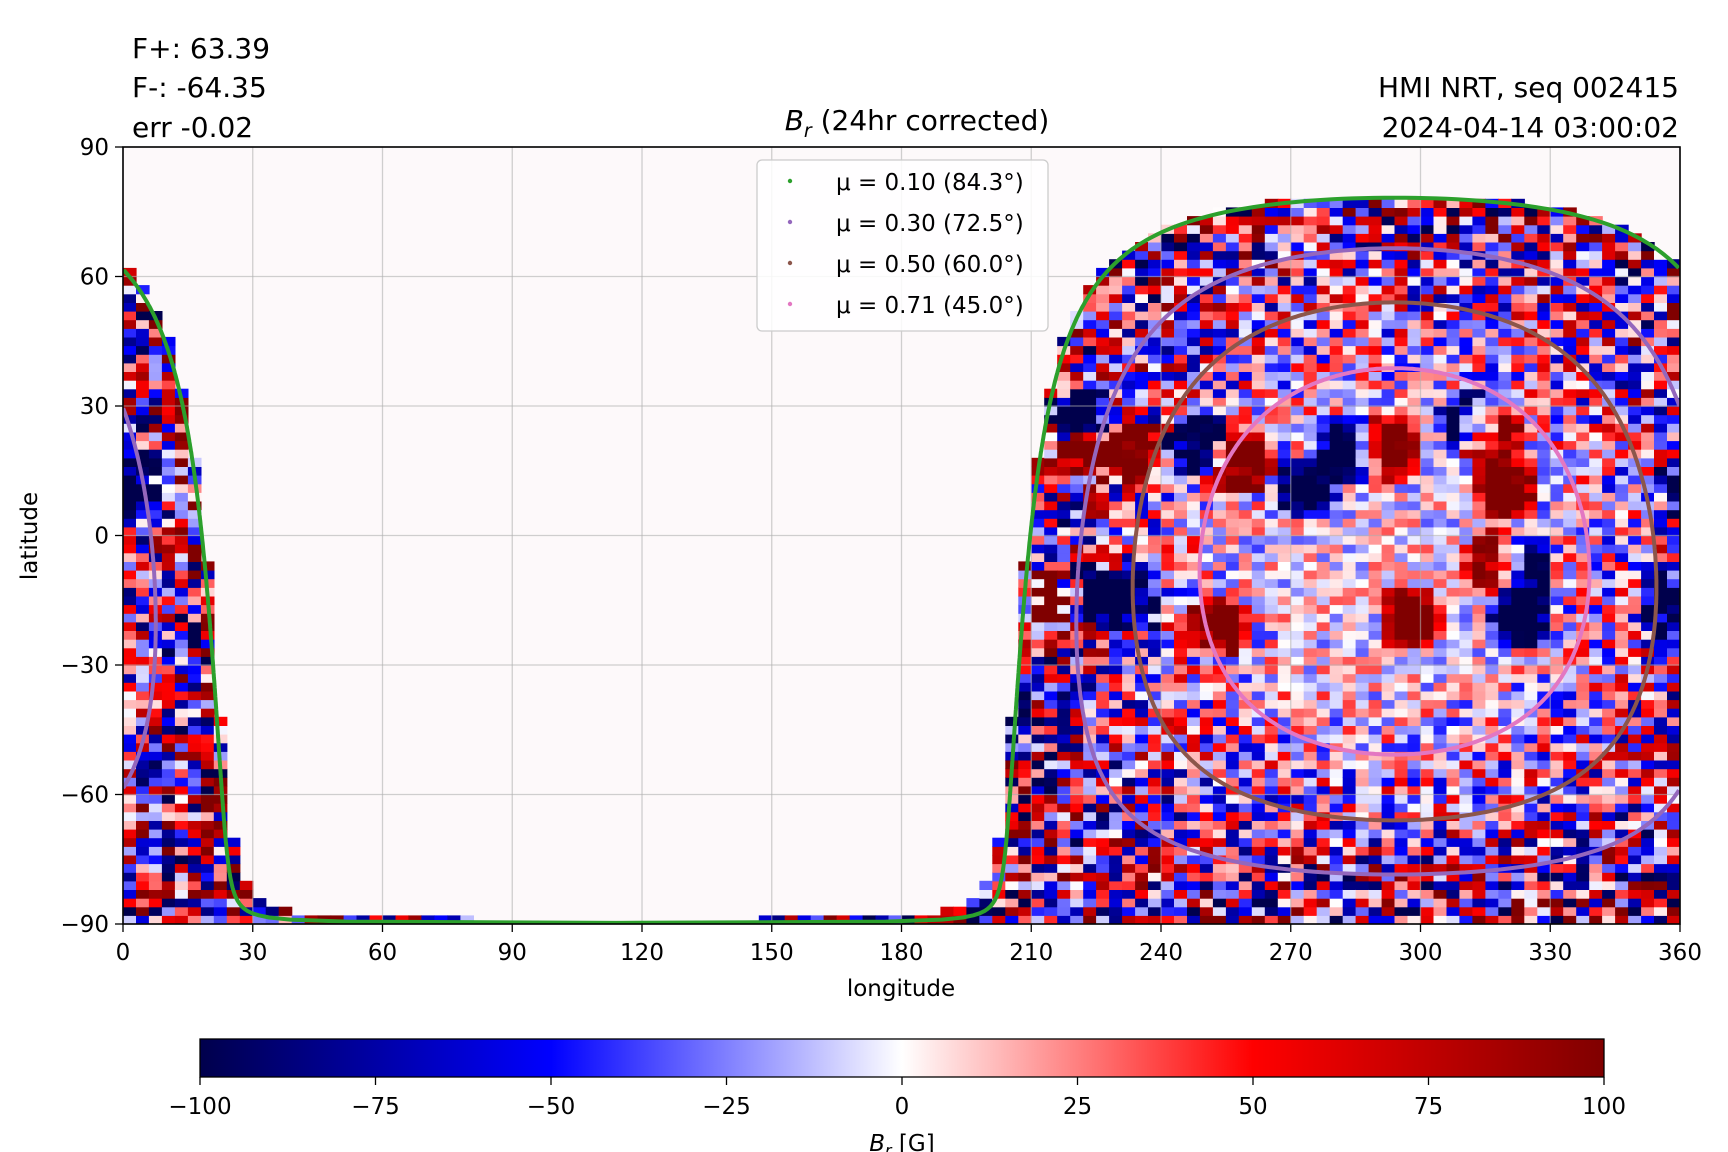  I want to click on colorbar-label-subscript: r, so click(889, 1146).